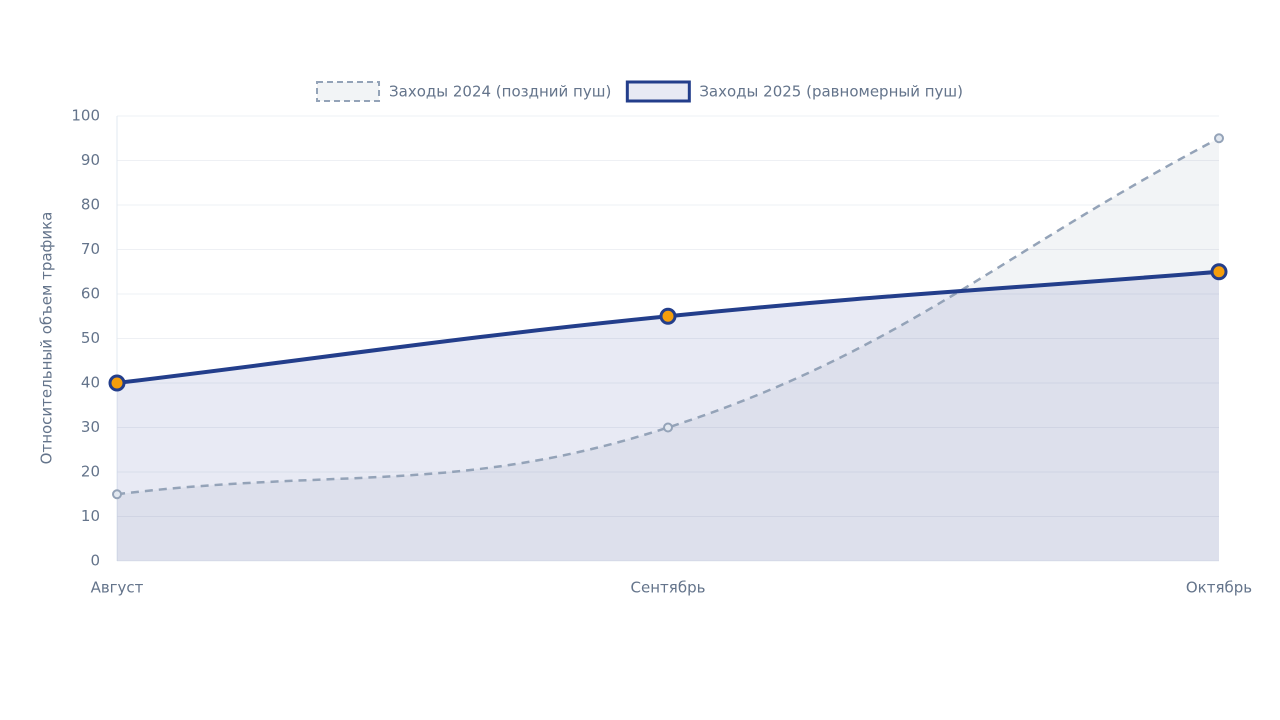  I want to click on y-tick-label: 60, so click(90, 294).